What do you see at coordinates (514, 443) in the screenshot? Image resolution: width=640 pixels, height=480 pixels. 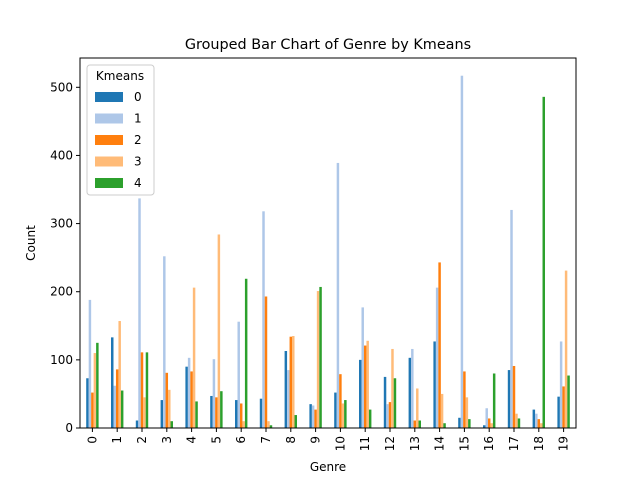 I see `x-tick-label: 17` at bounding box center [514, 443].